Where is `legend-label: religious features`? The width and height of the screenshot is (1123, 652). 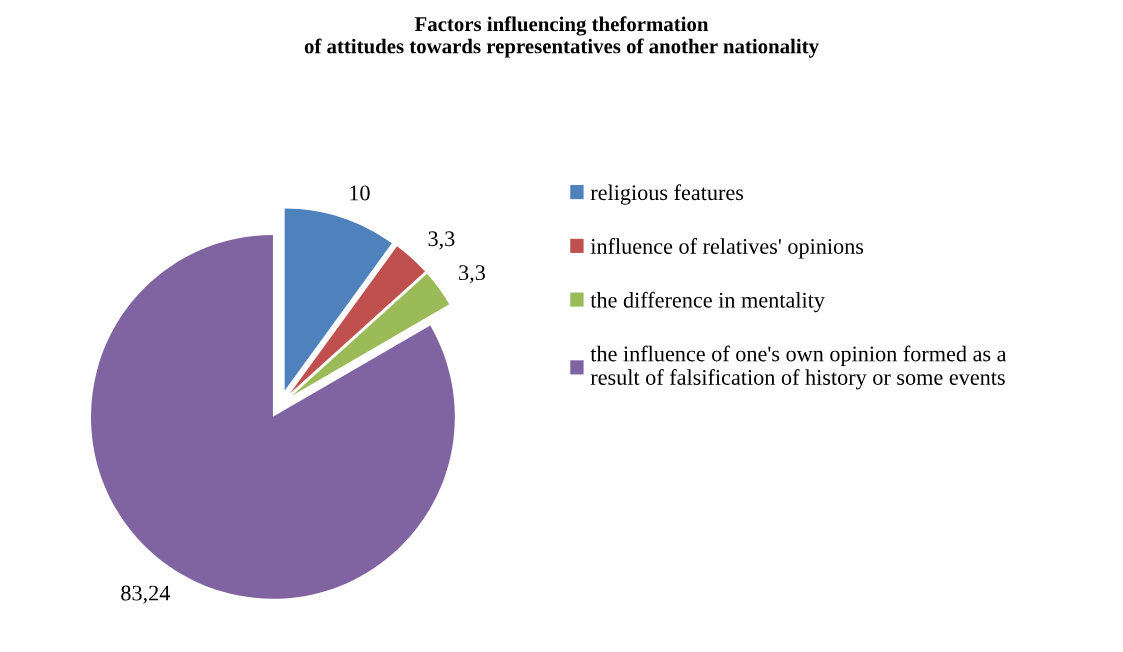 legend-label: religious features is located at coordinates (667, 194).